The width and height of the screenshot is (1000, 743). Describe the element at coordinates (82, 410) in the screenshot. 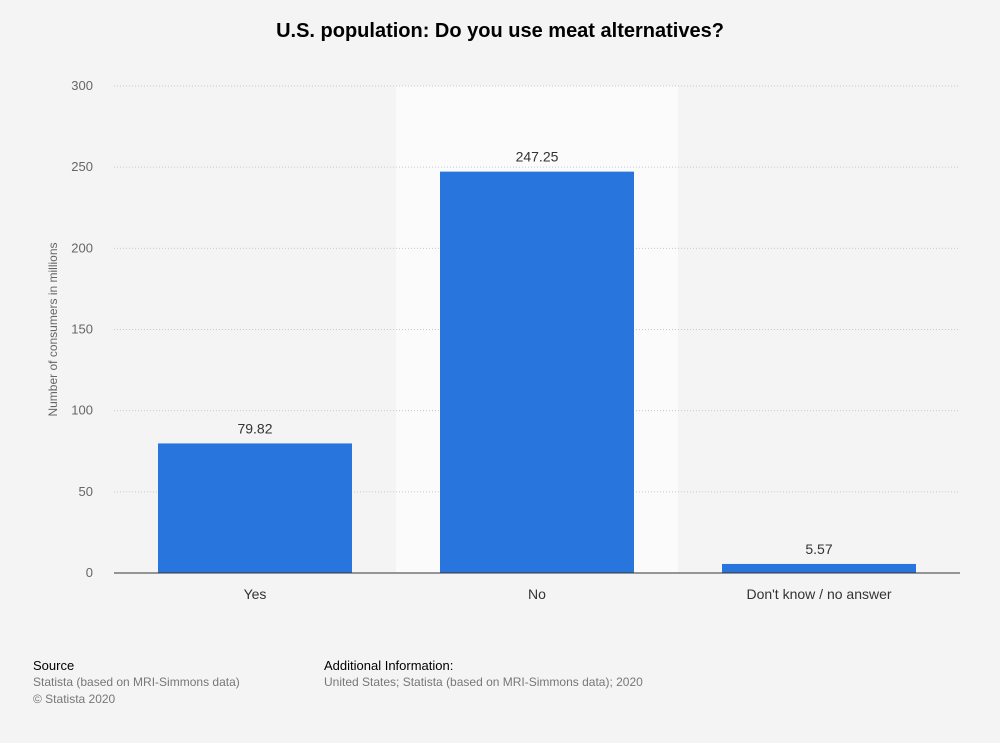

I see `y-tick-label: 100` at that location.